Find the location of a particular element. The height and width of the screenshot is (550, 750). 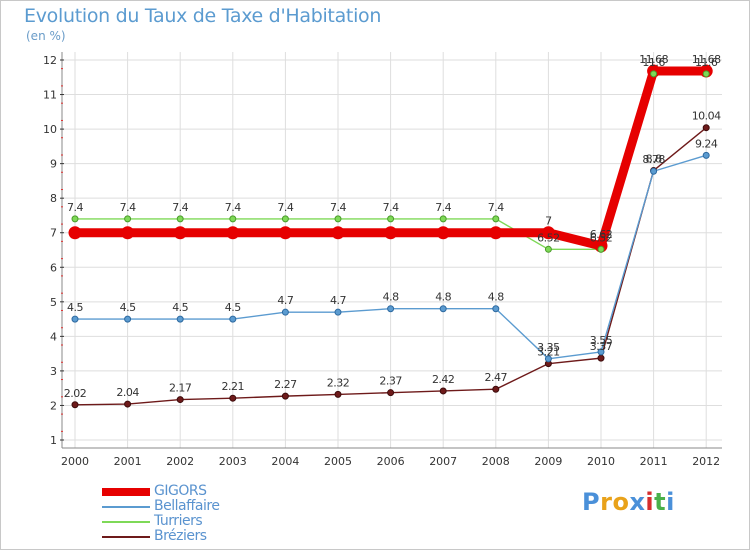

x-tick-label: 2001 is located at coordinates (128, 461).